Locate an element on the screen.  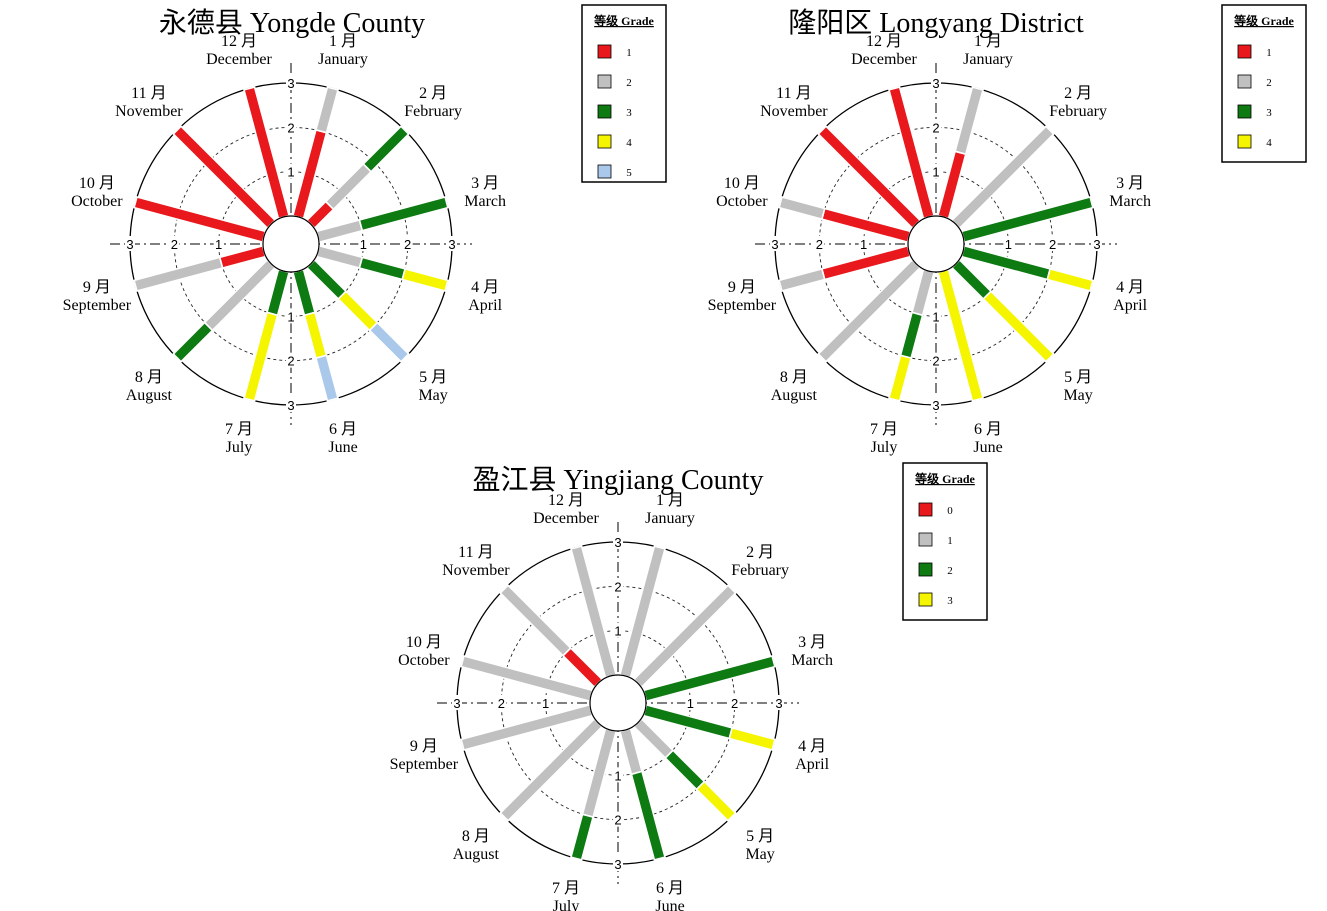
month-label-cn: 11 月 is located at coordinates (148, 93).